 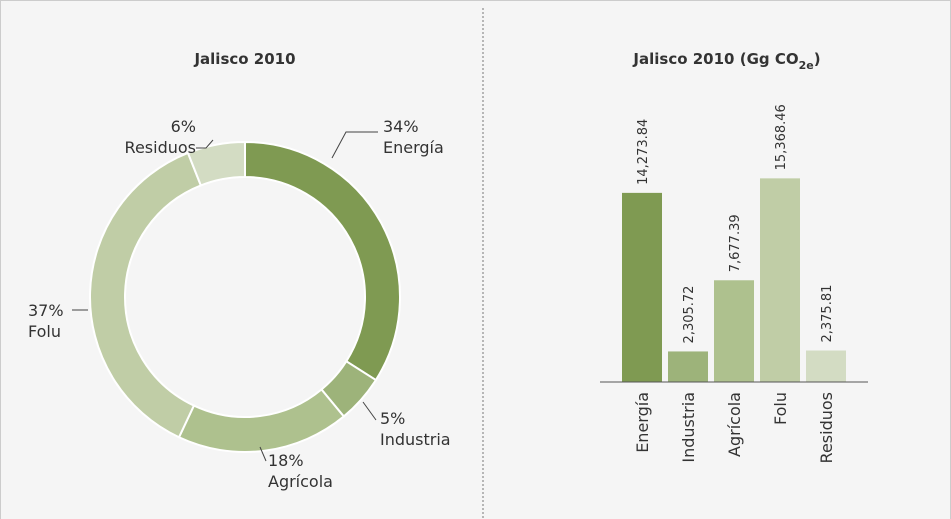 I want to click on data-label: 15,368.46, so click(x=781, y=137).